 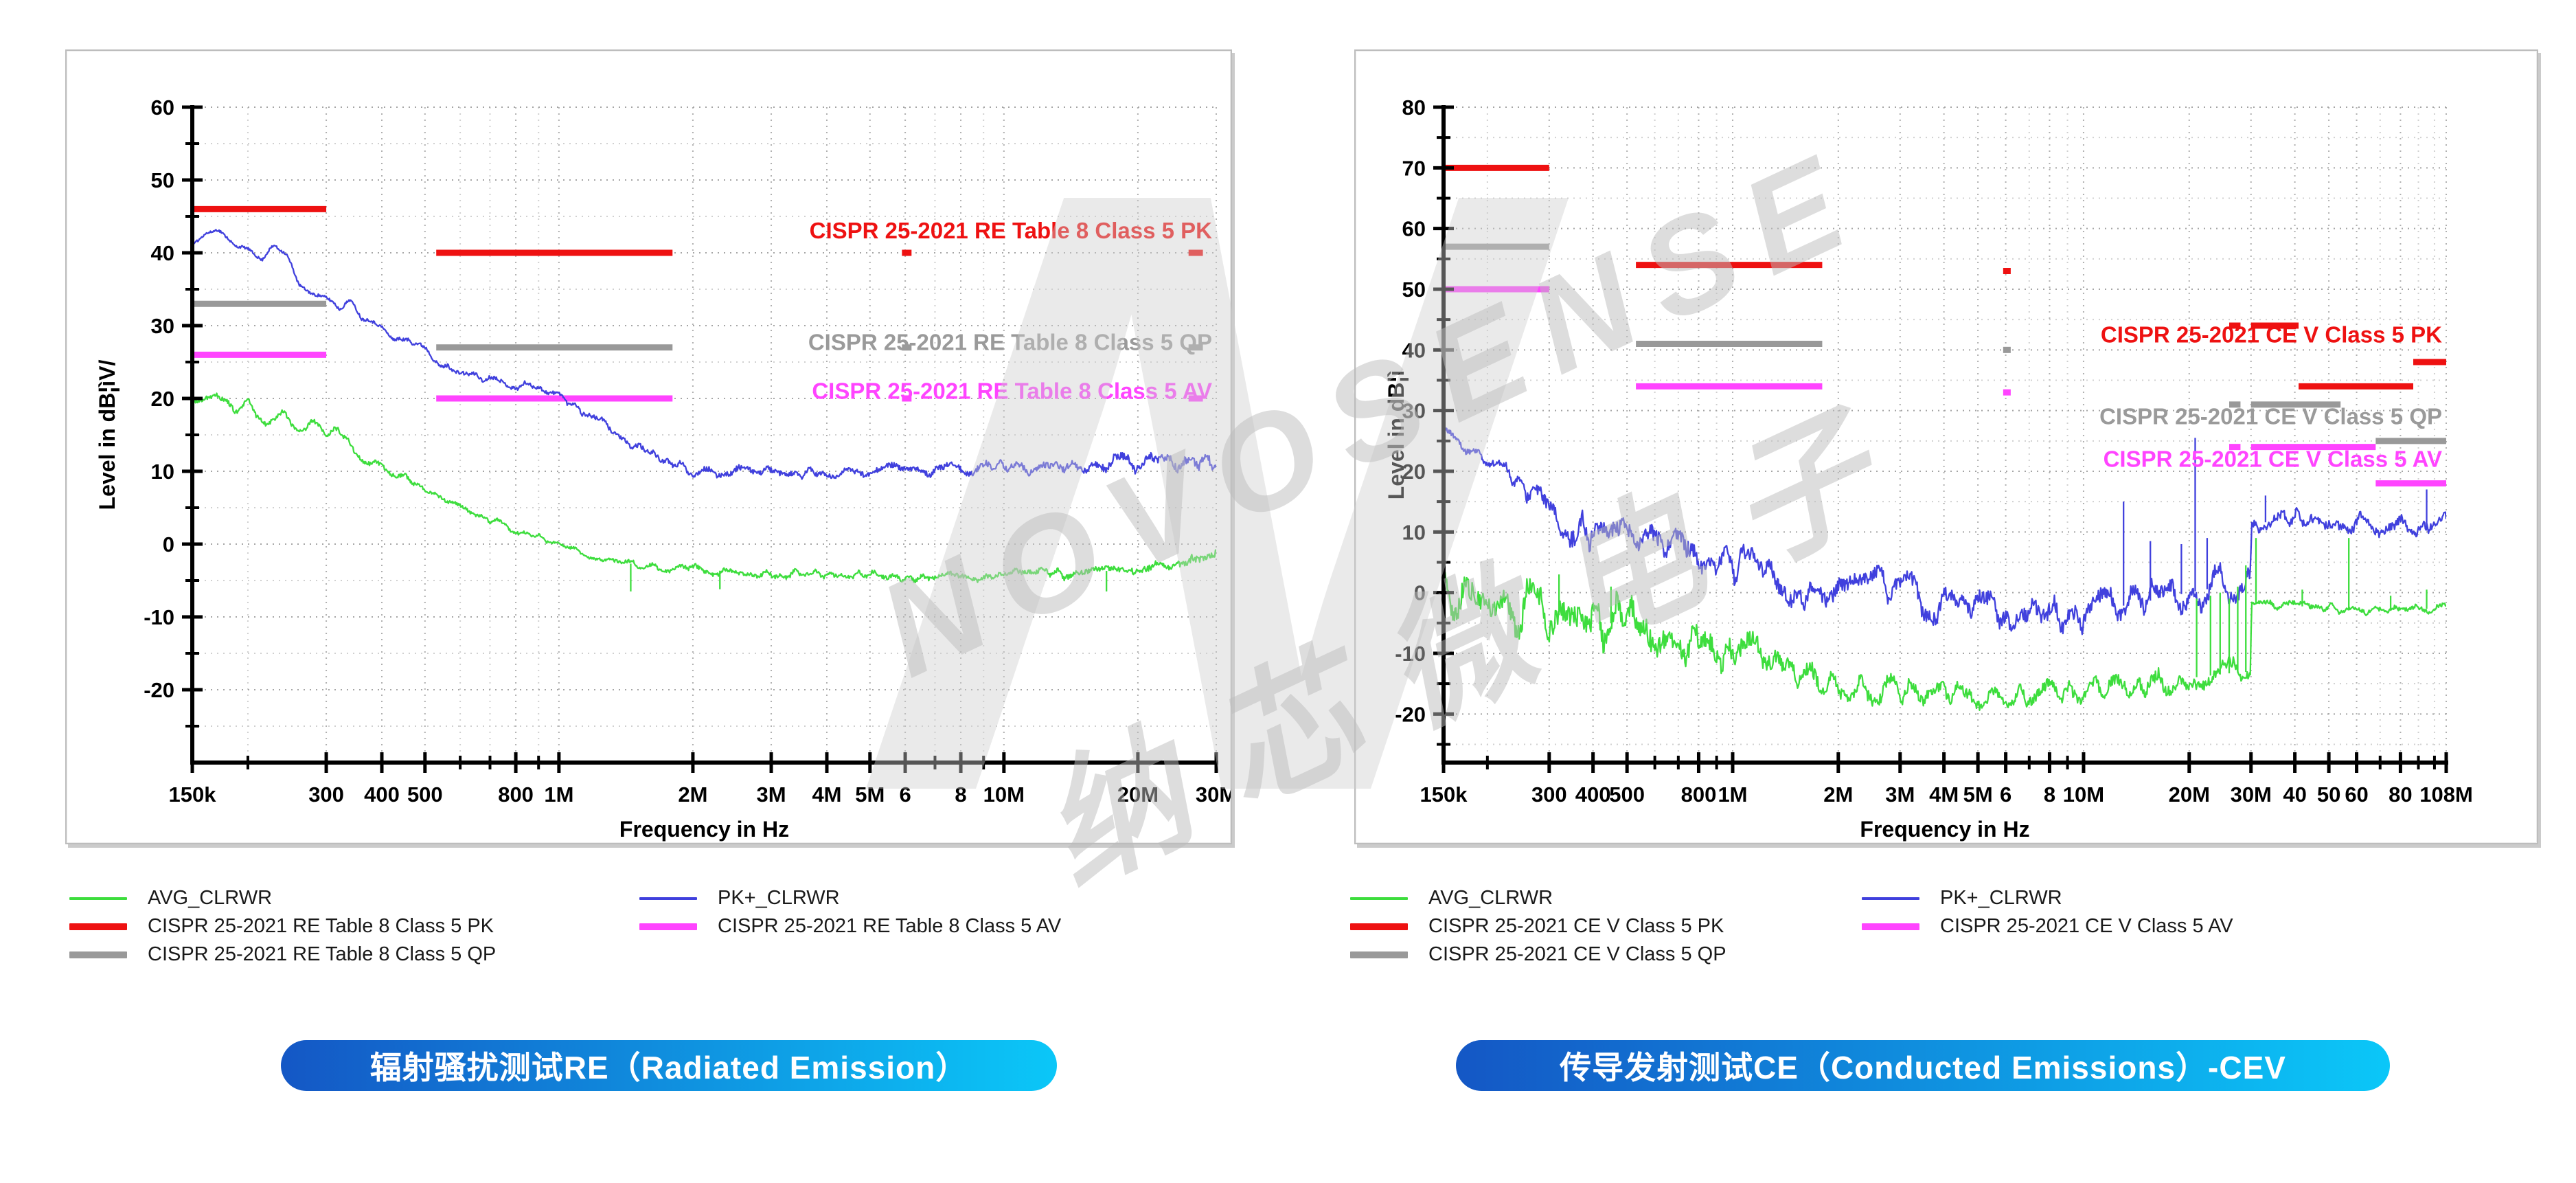 I want to click on y-axis-title: Level in dB¦ì, so click(x=1396, y=435).